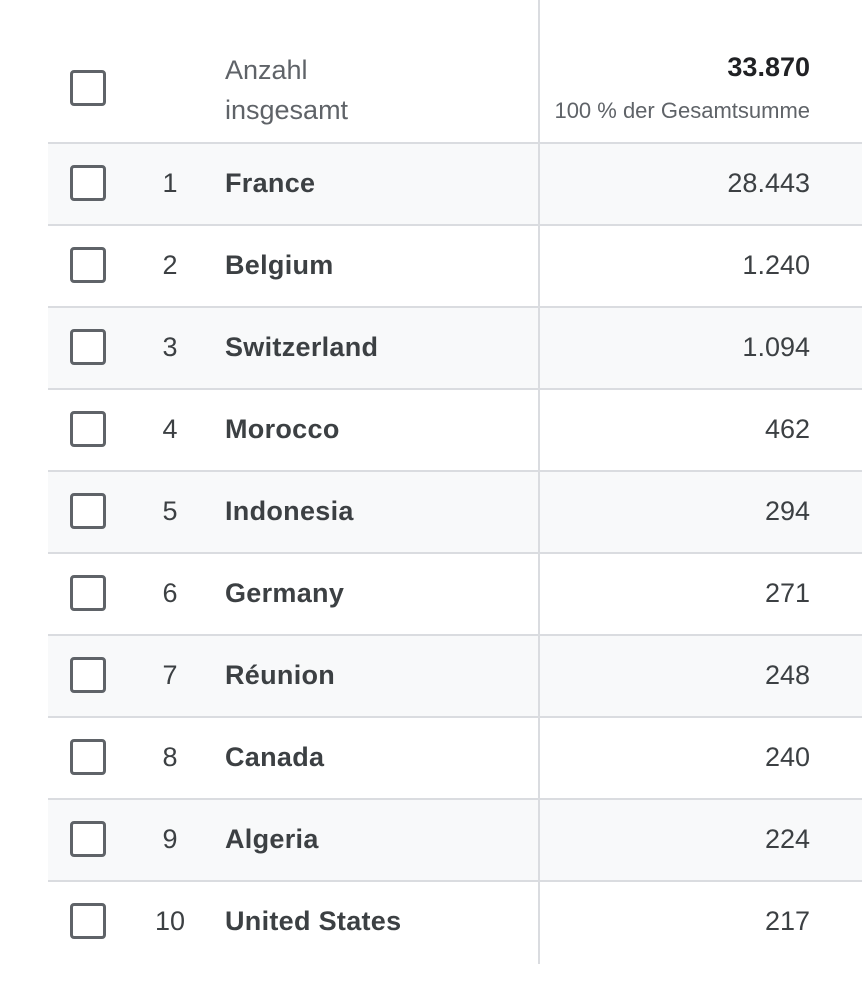  What do you see at coordinates (787, 757) in the screenshot?
I see `row-value: 240` at bounding box center [787, 757].